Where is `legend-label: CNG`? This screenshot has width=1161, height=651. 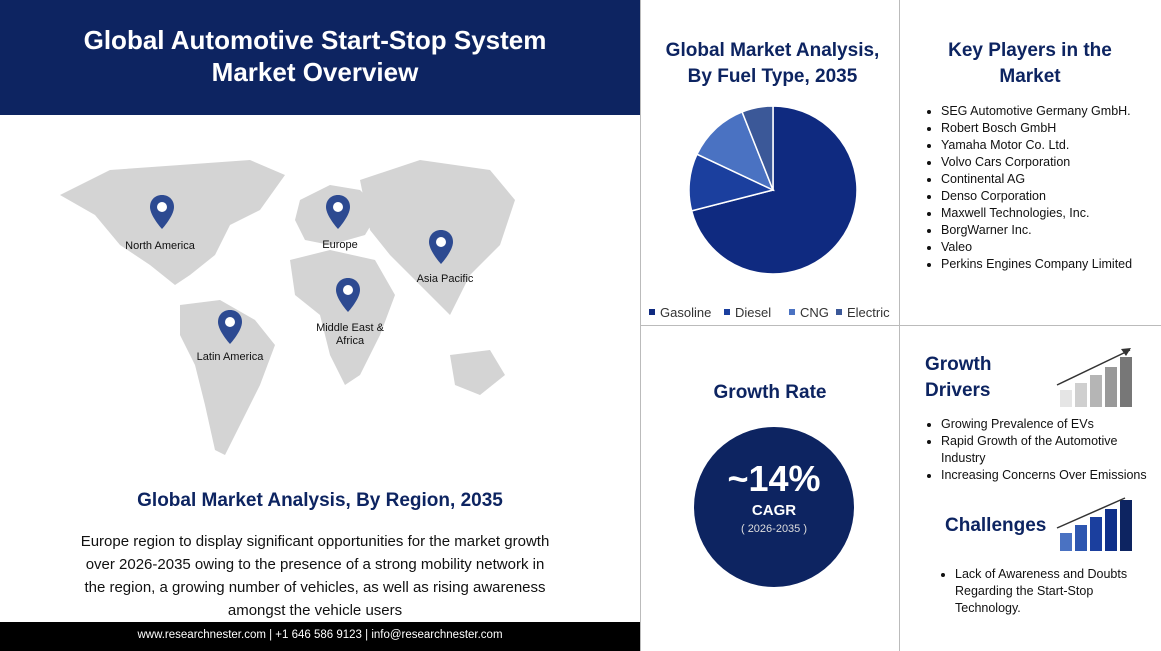 legend-label: CNG is located at coordinates (814, 312).